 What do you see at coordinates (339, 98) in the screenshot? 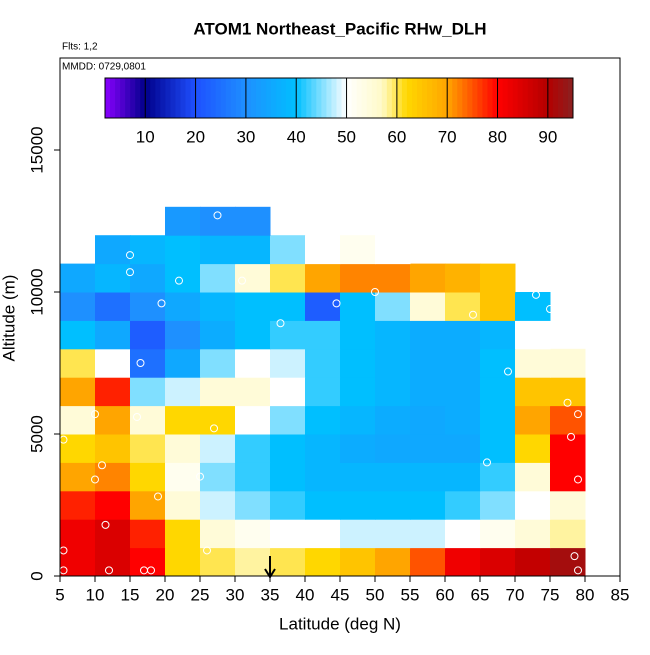
I see `colorbar-frame` at bounding box center [339, 98].